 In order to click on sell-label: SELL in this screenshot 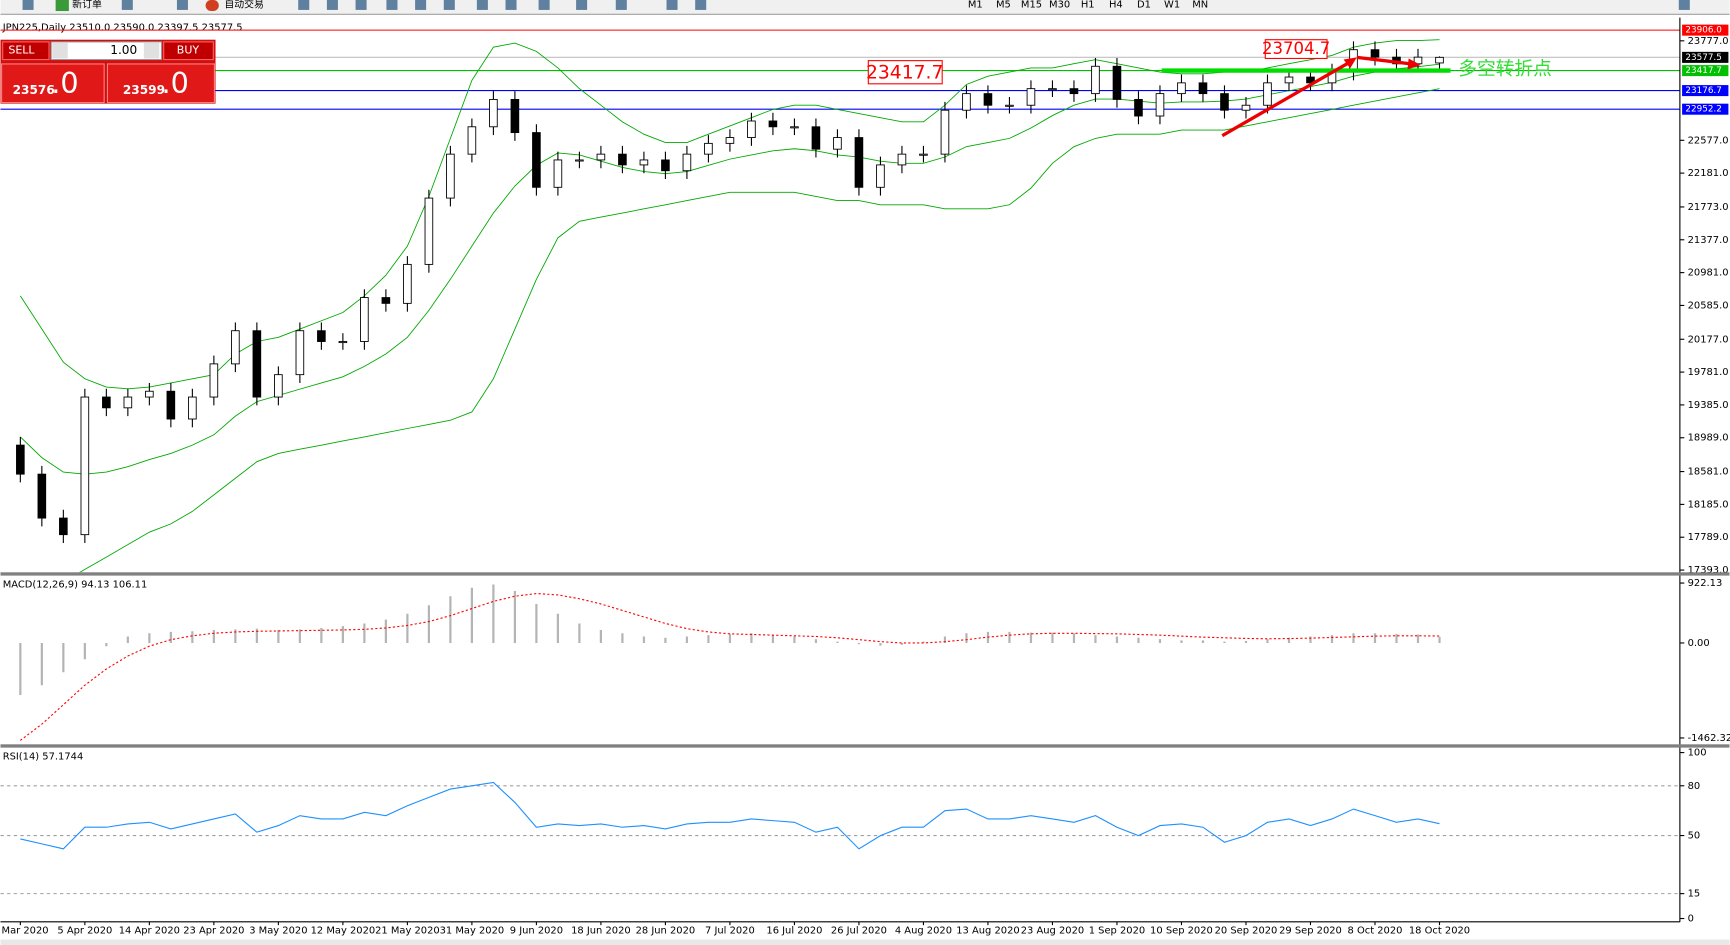, I will do `click(21, 50)`.